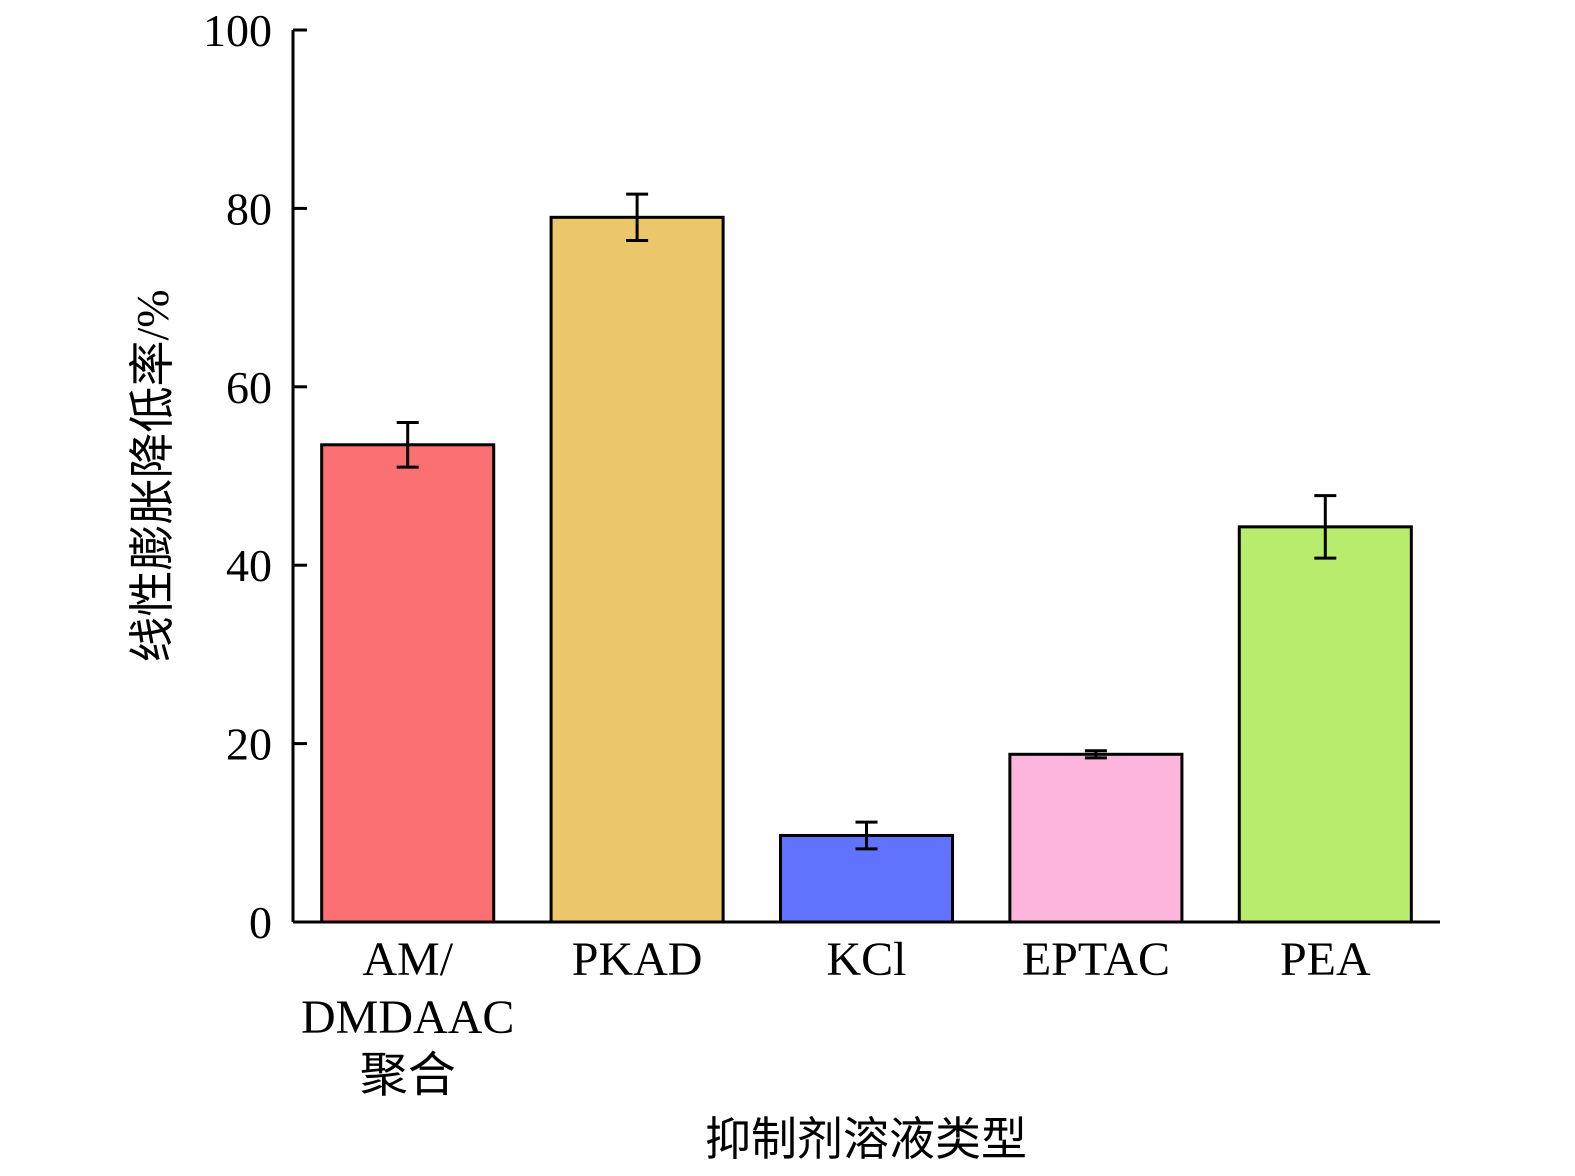 This screenshot has height=1176, width=1575. I want to click on x-category-label-line: PEA, so click(1325, 959).